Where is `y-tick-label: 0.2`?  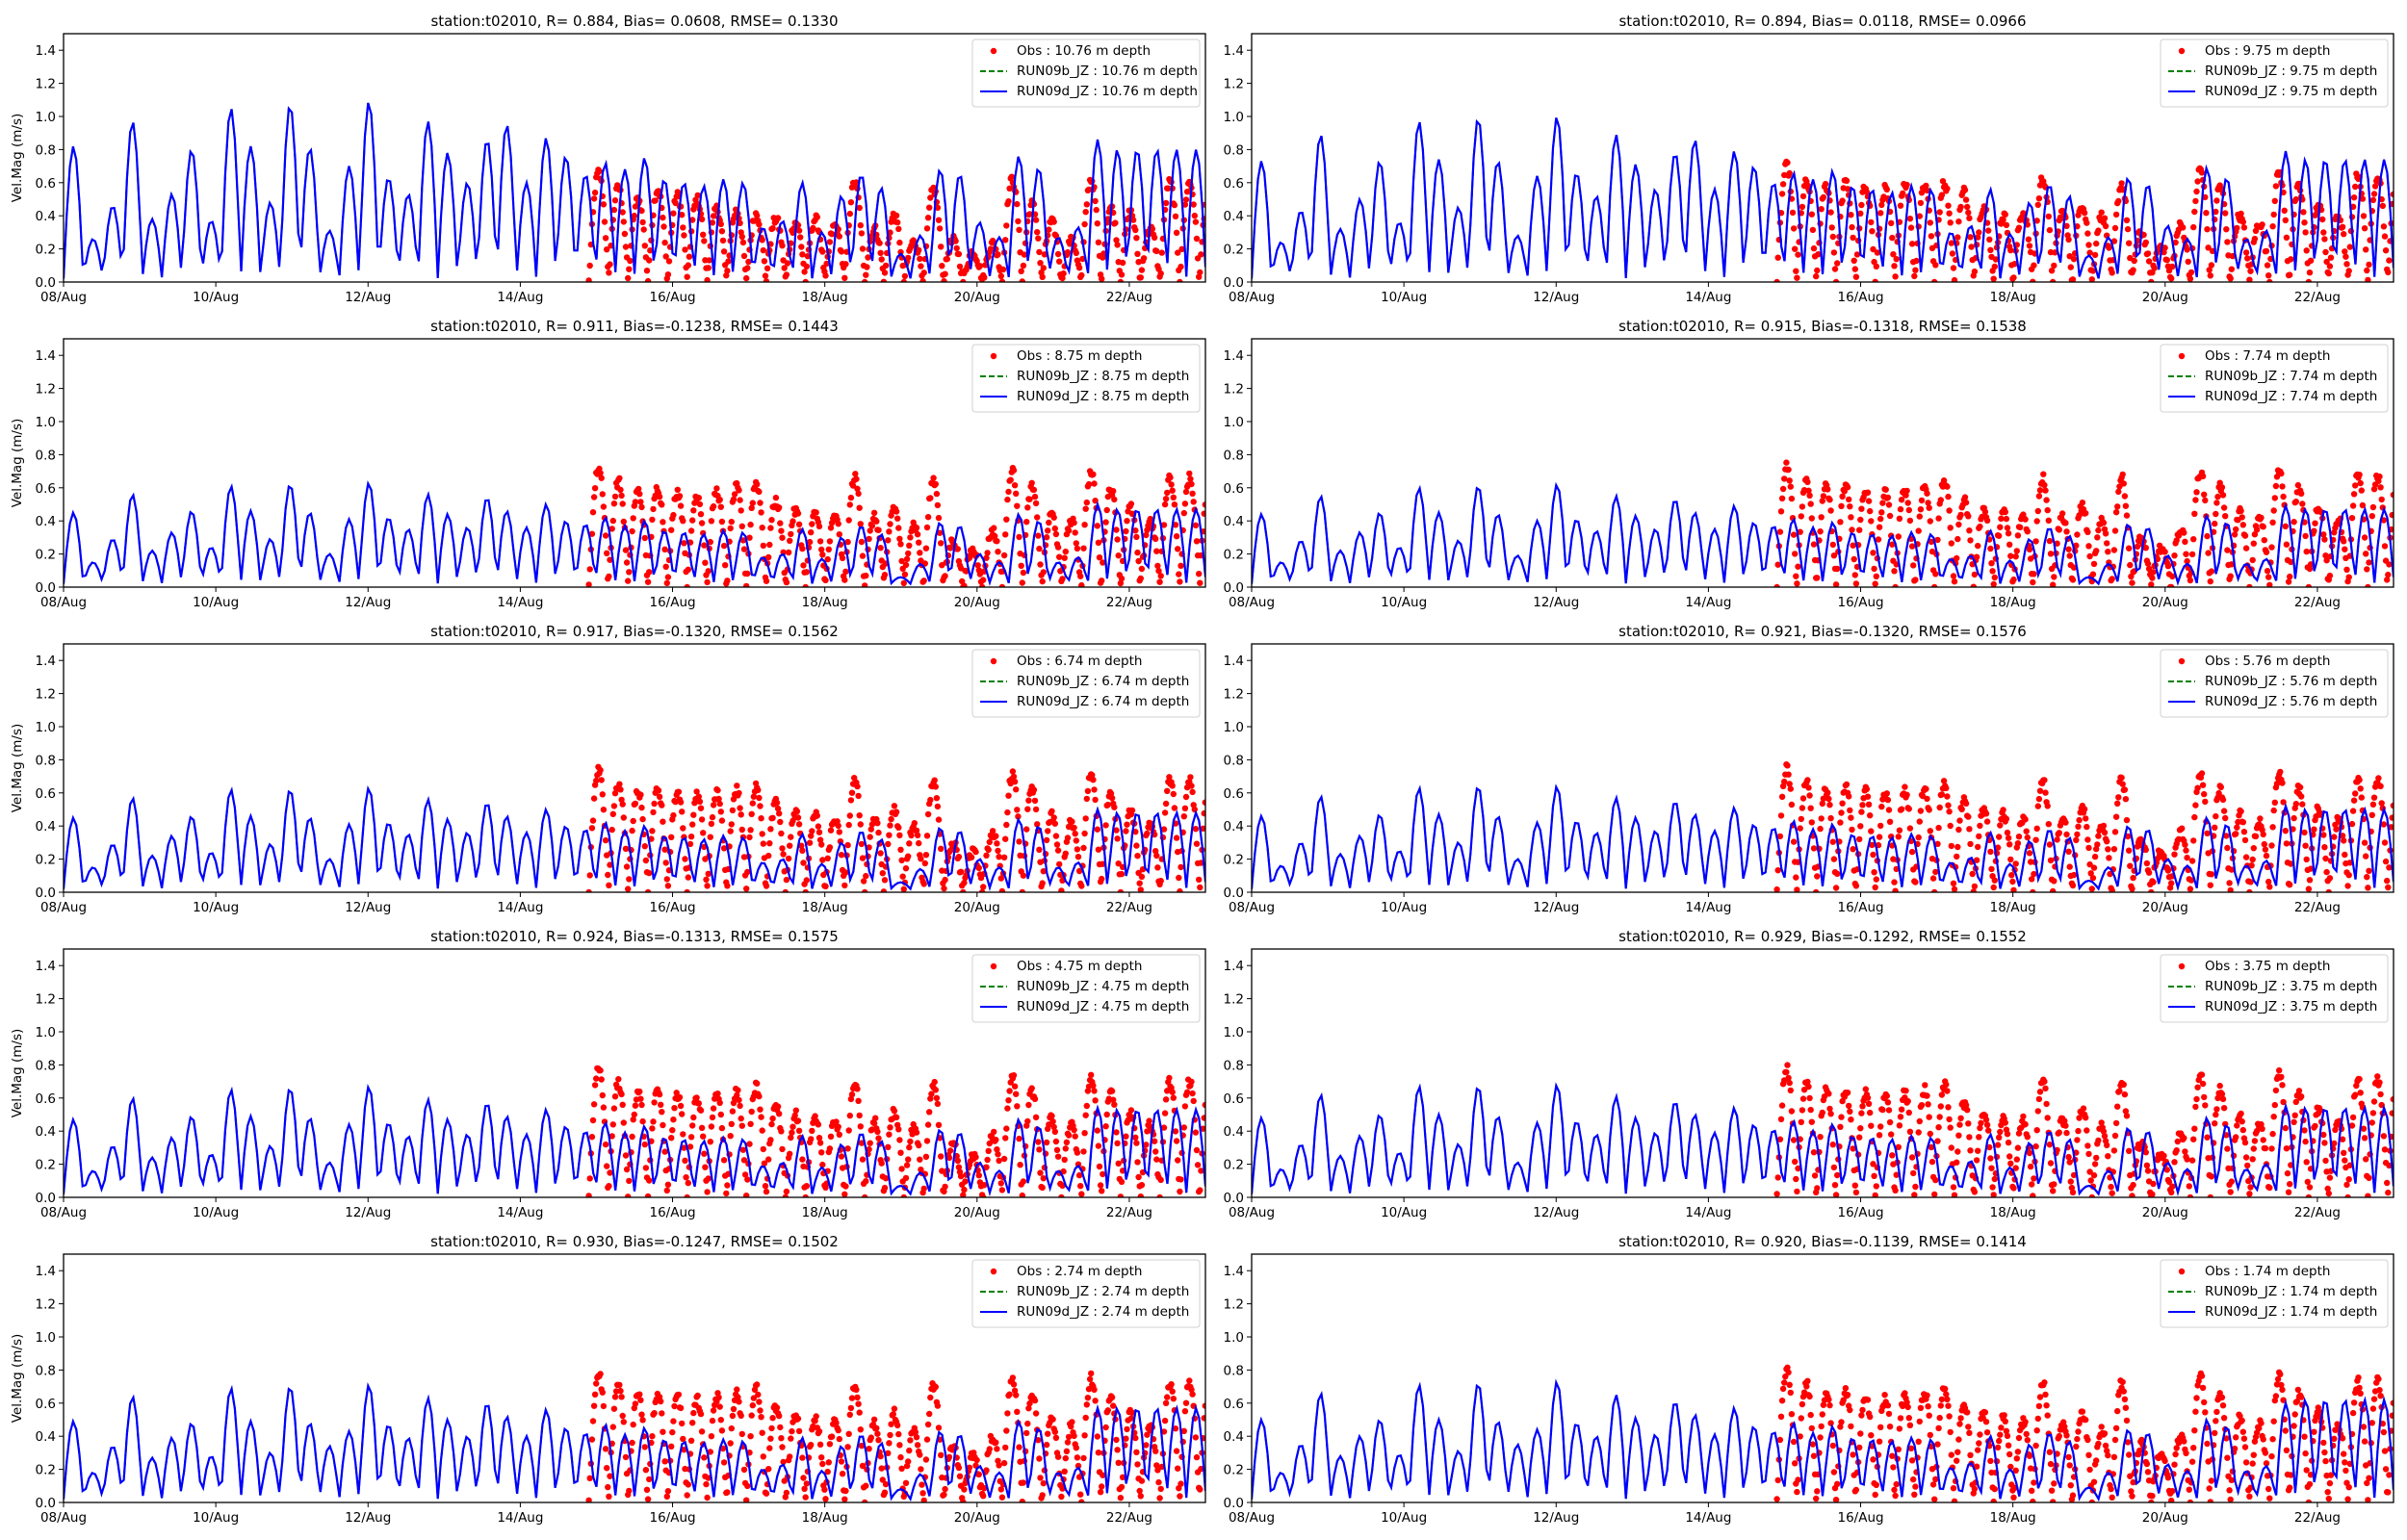
y-tick-label: 0.2 is located at coordinates (46, 860).